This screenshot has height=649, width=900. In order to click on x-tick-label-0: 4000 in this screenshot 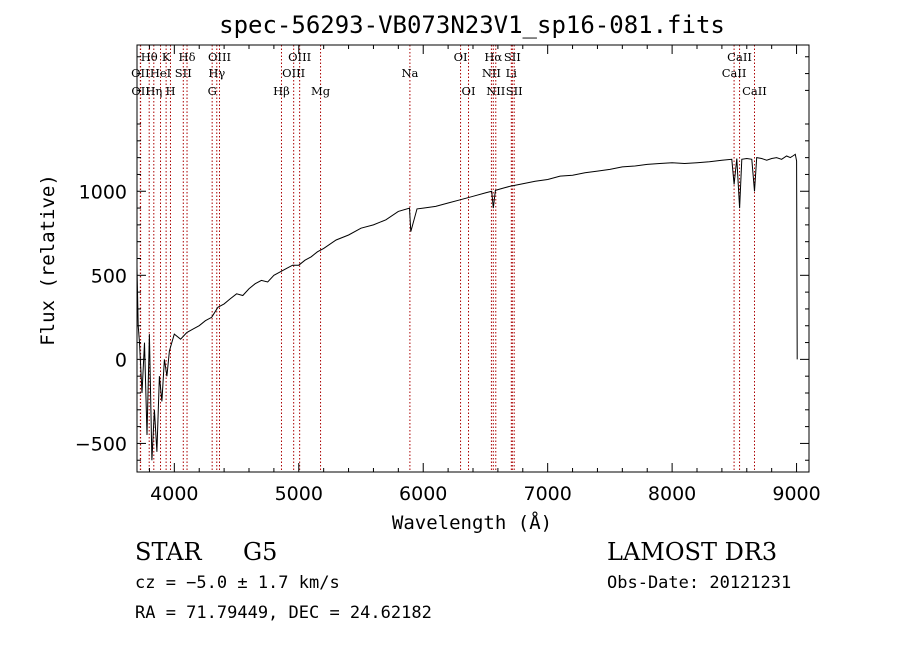, I will do `click(174, 494)`.